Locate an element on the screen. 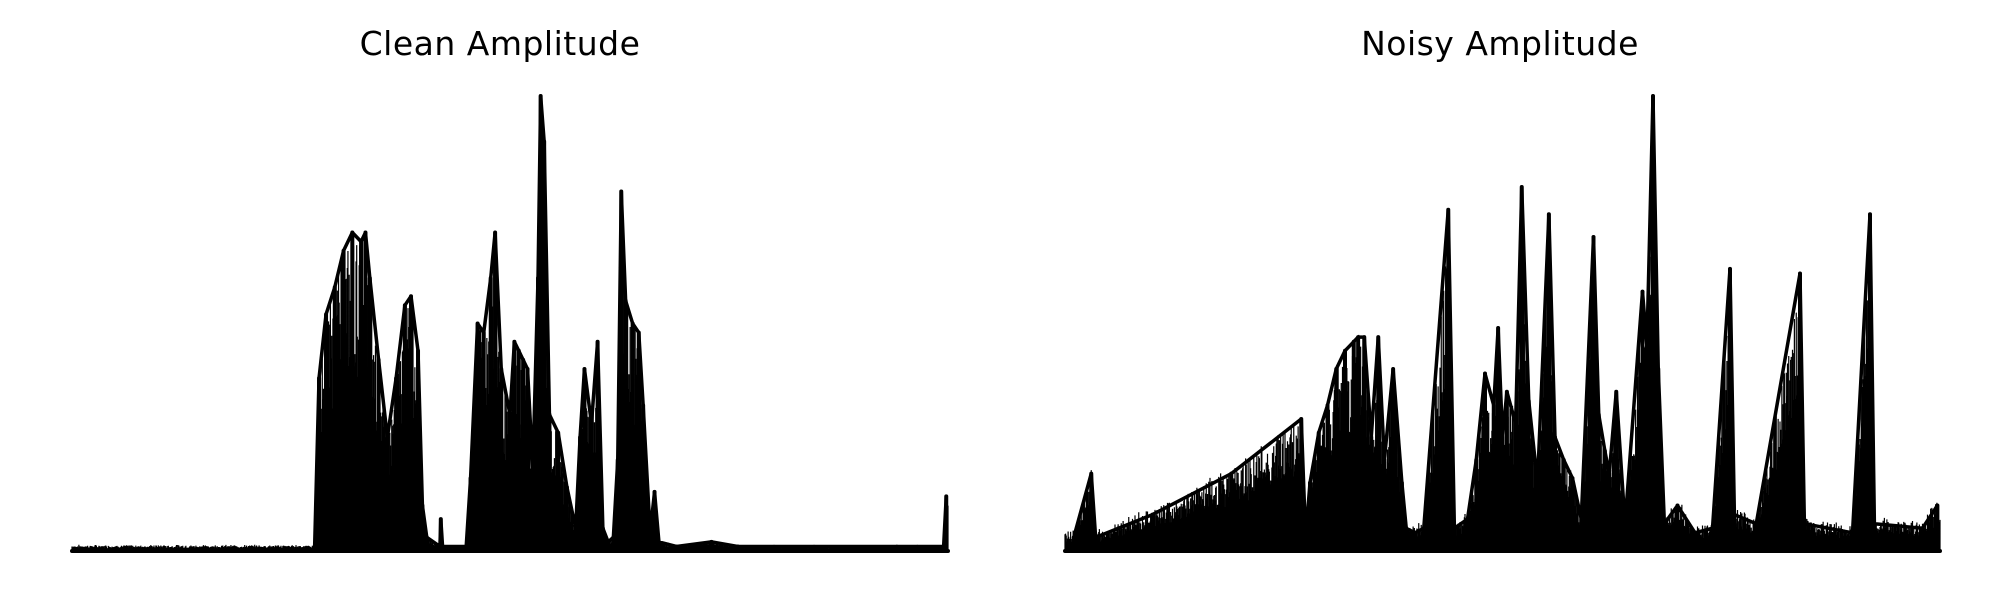  noisy-chart-title: Noisy Amplitude is located at coordinates (1500, 43).